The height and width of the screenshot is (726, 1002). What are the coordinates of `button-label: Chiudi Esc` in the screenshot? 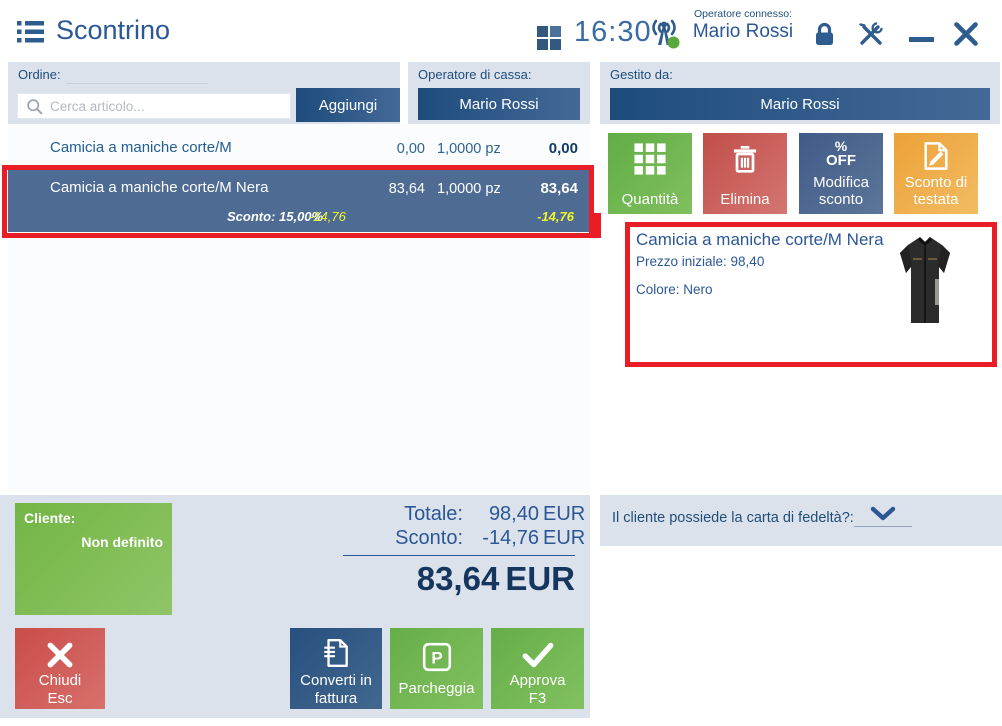 It's located at (60, 689).